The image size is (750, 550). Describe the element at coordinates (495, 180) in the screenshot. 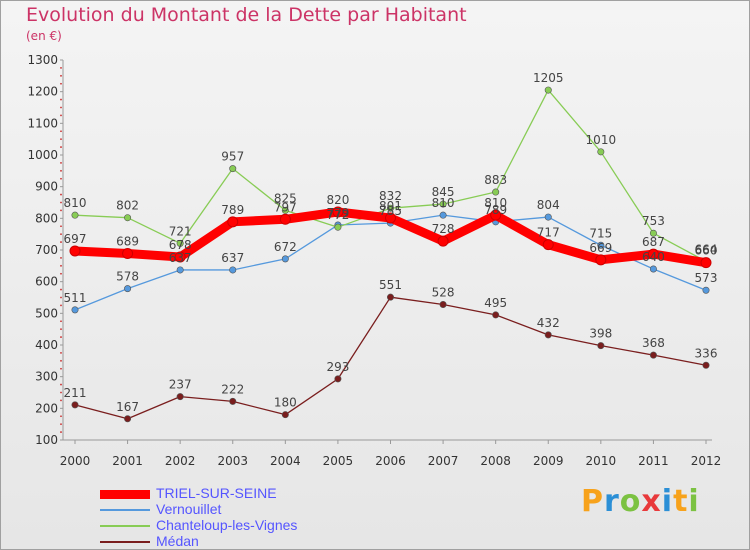

I see `data-label: 883` at that location.